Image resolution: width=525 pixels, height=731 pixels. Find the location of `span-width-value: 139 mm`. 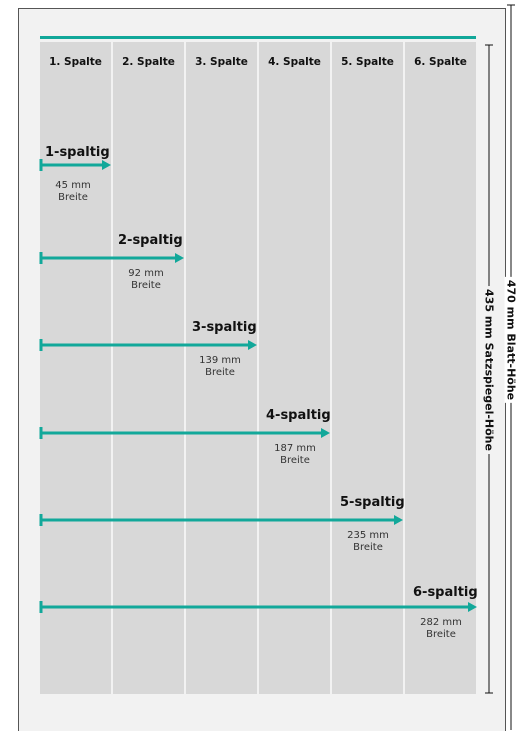

span-width-value: 139 mm is located at coordinates (220, 360).